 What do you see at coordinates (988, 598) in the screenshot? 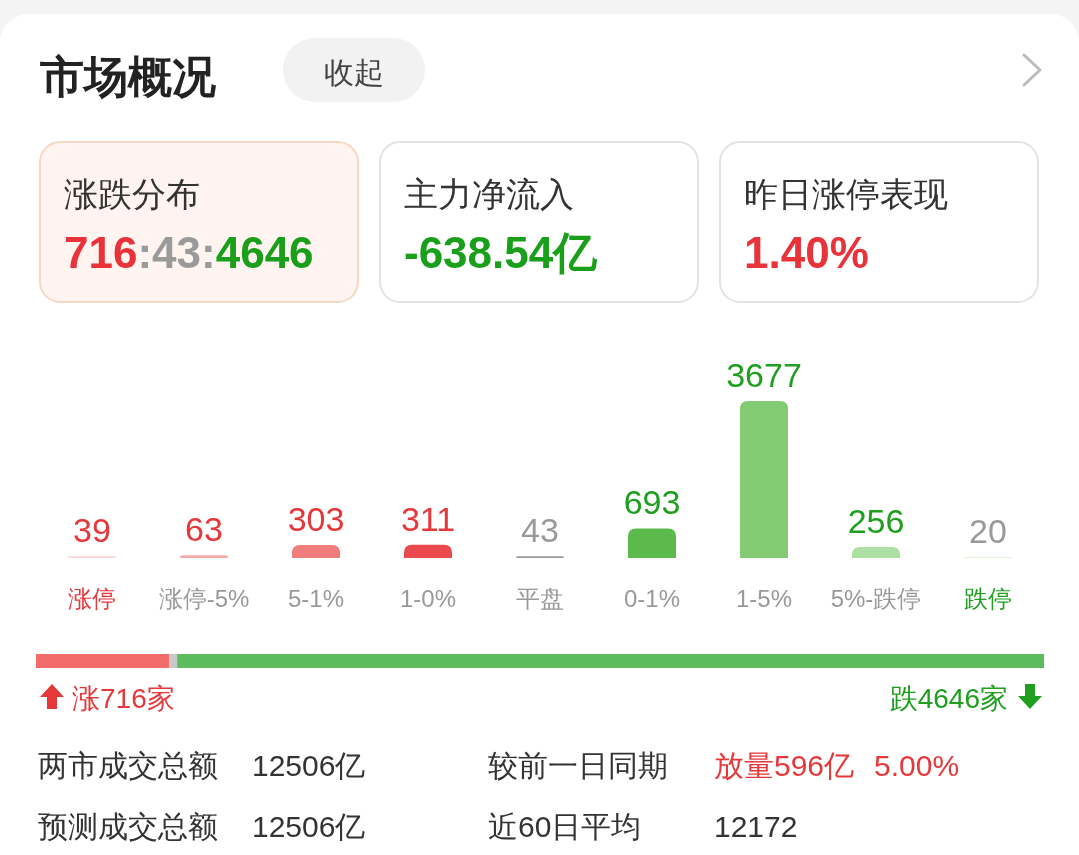
I see `x-tick-label: 跌停` at bounding box center [988, 598].